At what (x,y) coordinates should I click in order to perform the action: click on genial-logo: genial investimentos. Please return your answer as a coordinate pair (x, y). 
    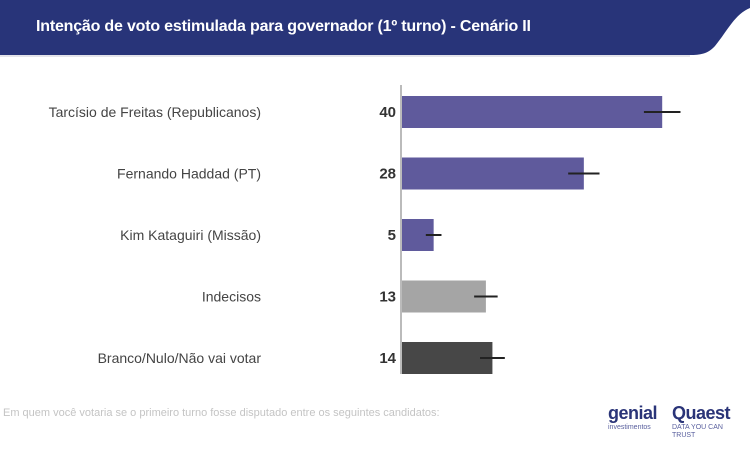
    Looking at the image, I should click on (633, 417).